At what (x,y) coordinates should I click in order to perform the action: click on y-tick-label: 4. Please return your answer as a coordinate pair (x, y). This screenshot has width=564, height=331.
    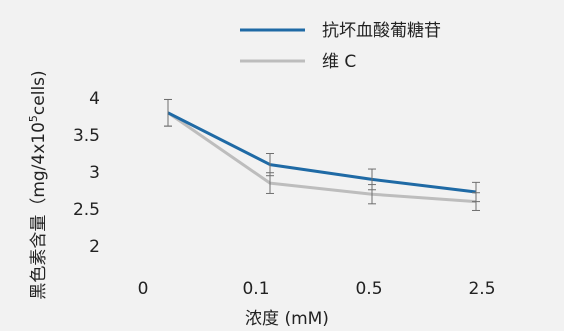
    Looking at the image, I should click on (94, 99).